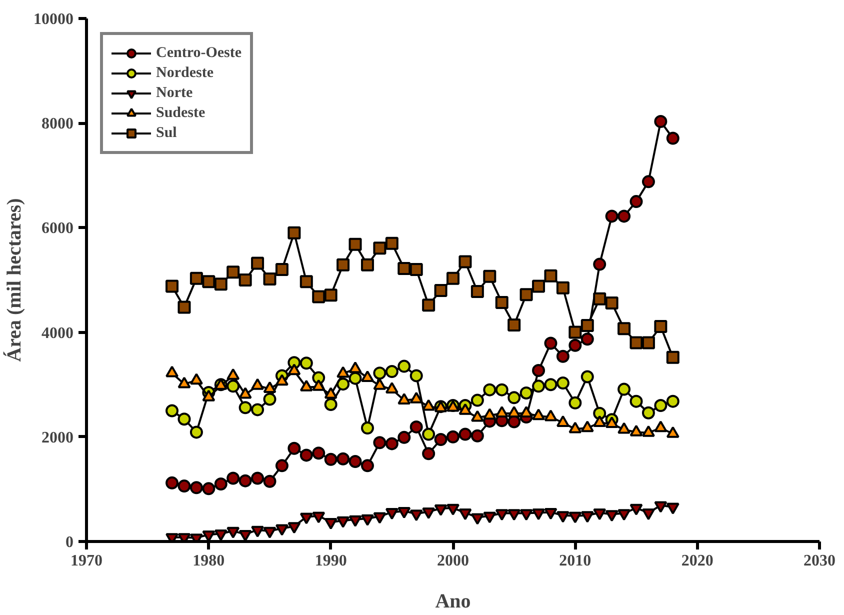 The width and height of the screenshot is (844, 615). Describe the element at coordinates (697, 561) in the screenshot. I see `x-tick-label: 2020` at that location.